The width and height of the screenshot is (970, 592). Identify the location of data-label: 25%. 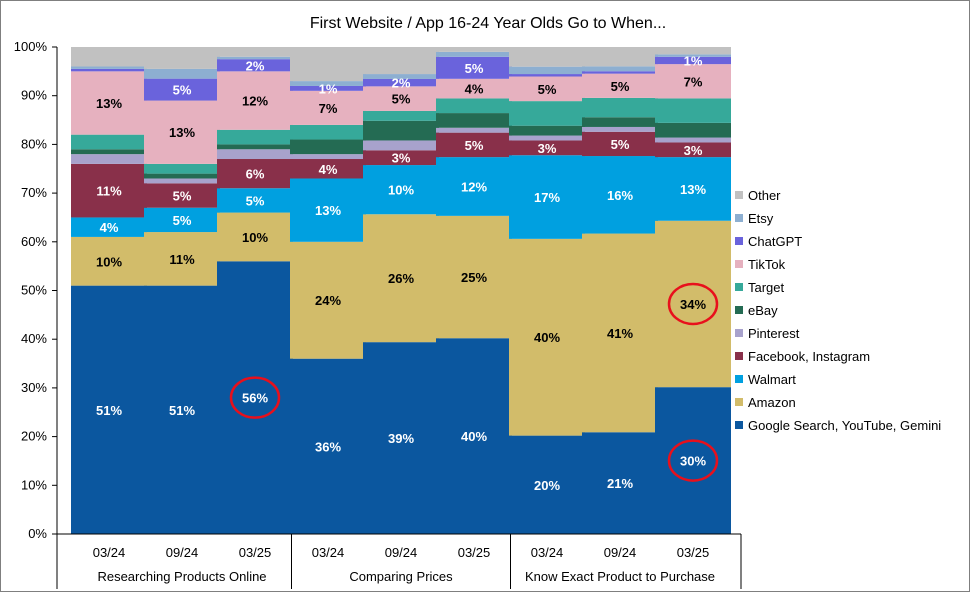
(474, 277).